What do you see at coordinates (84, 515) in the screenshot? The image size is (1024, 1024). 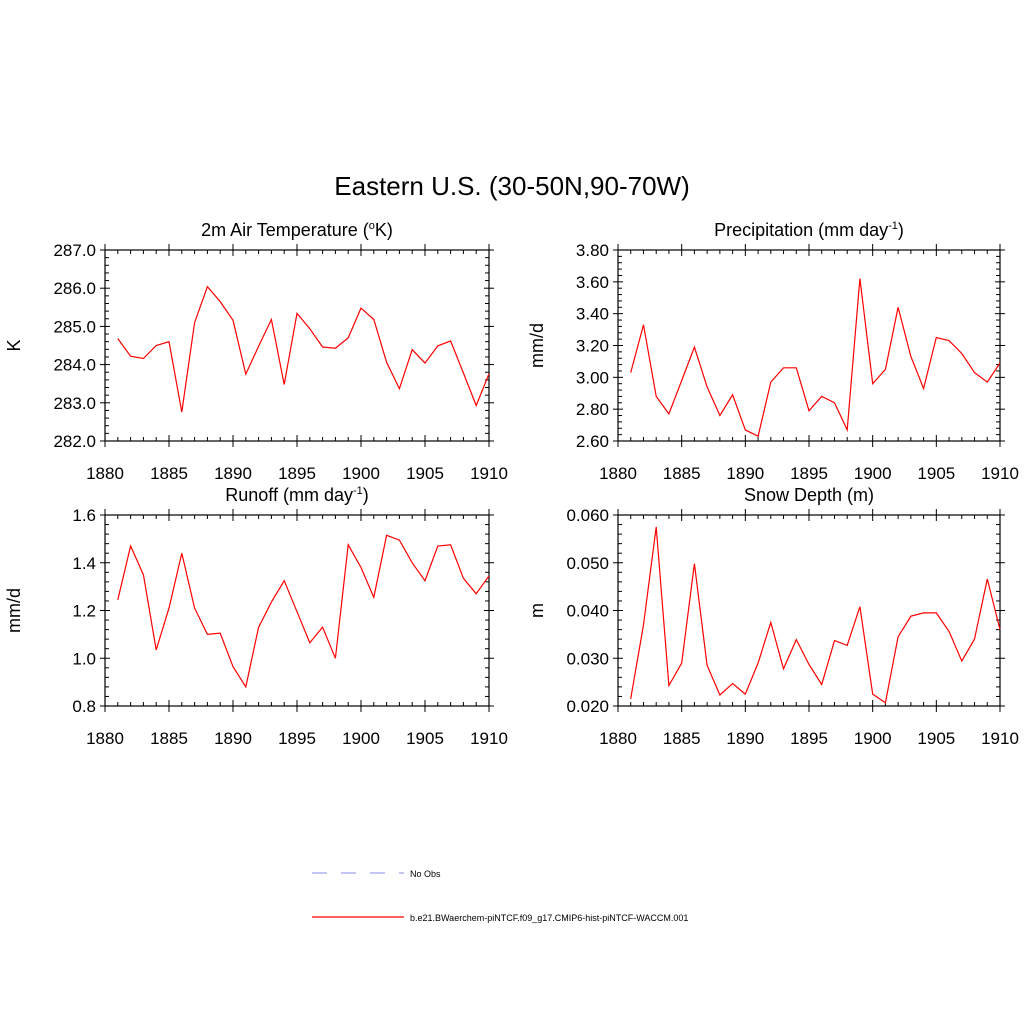 I see `y-tick-label: 1.6` at bounding box center [84, 515].